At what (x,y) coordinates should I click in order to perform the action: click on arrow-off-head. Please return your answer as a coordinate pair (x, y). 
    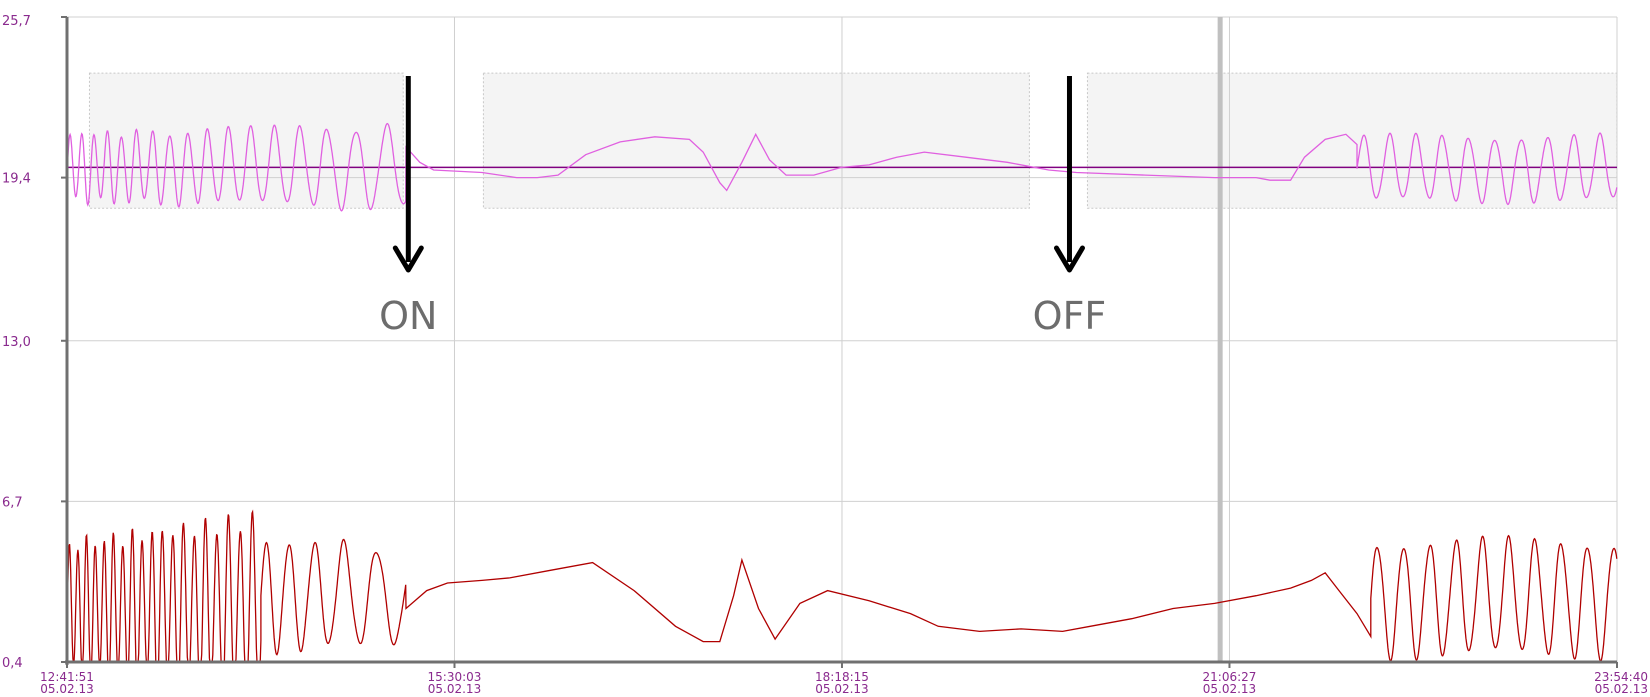
    Looking at the image, I should click on (1069, 259).